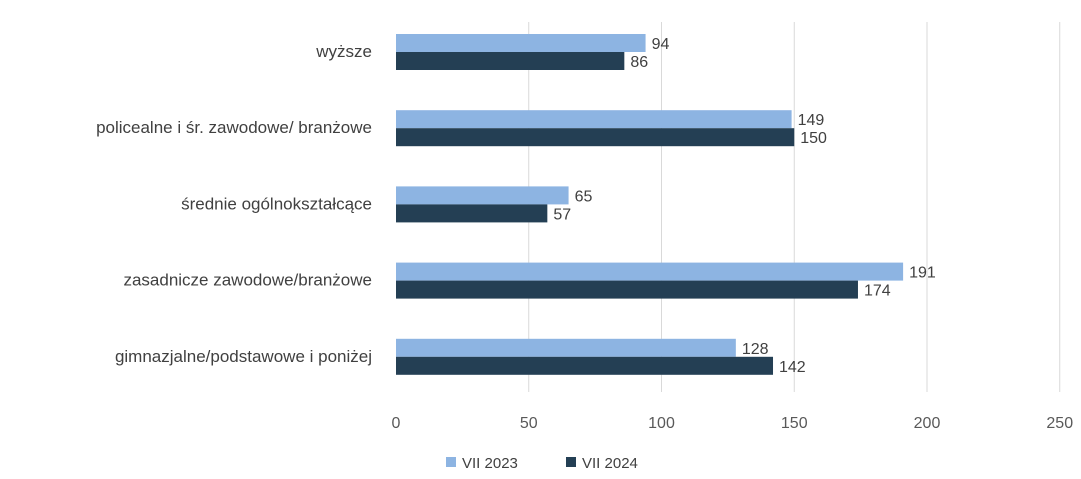 Image resolution: width=1081 pixels, height=479 pixels. I want to click on data-label: 57, so click(562, 214).